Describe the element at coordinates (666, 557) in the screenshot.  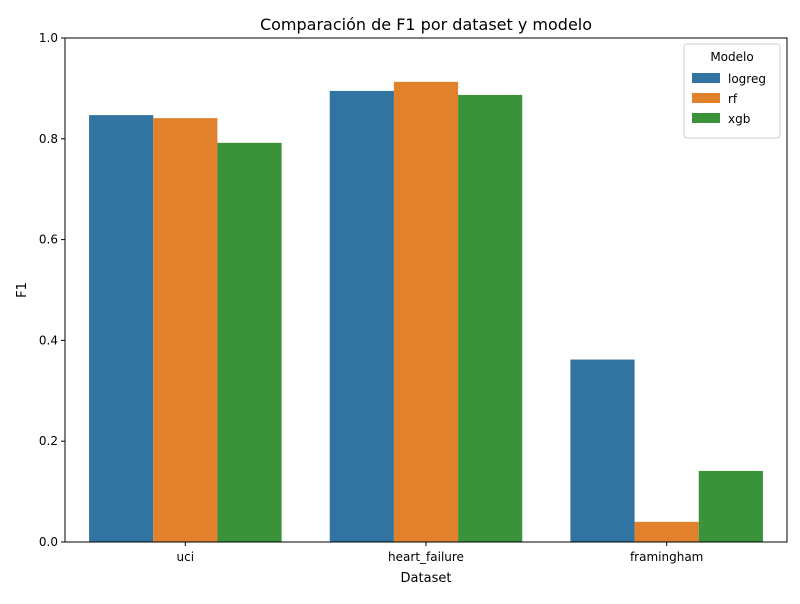
I see `x-tick-label: framingham` at that location.